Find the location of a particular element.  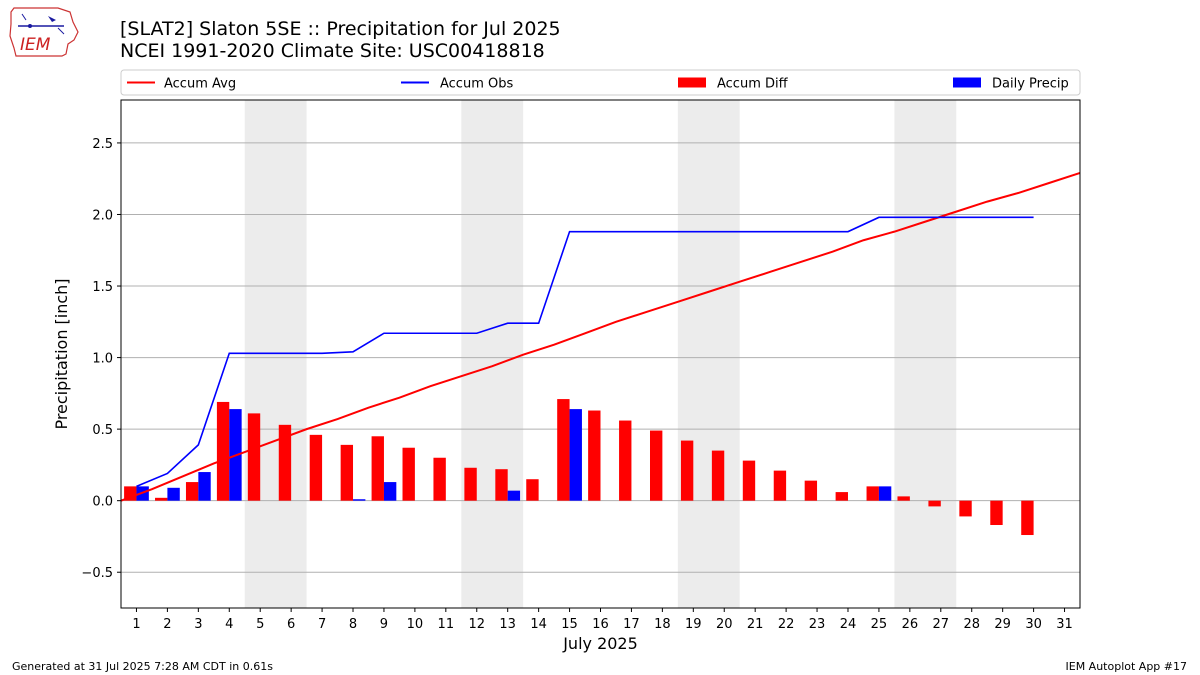

x-tick-label: 28 is located at coordinates (971, 624).